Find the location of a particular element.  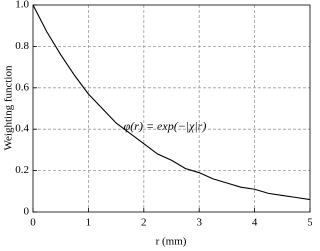

x-tick-label: 4 is located at coordinates (255, 223).